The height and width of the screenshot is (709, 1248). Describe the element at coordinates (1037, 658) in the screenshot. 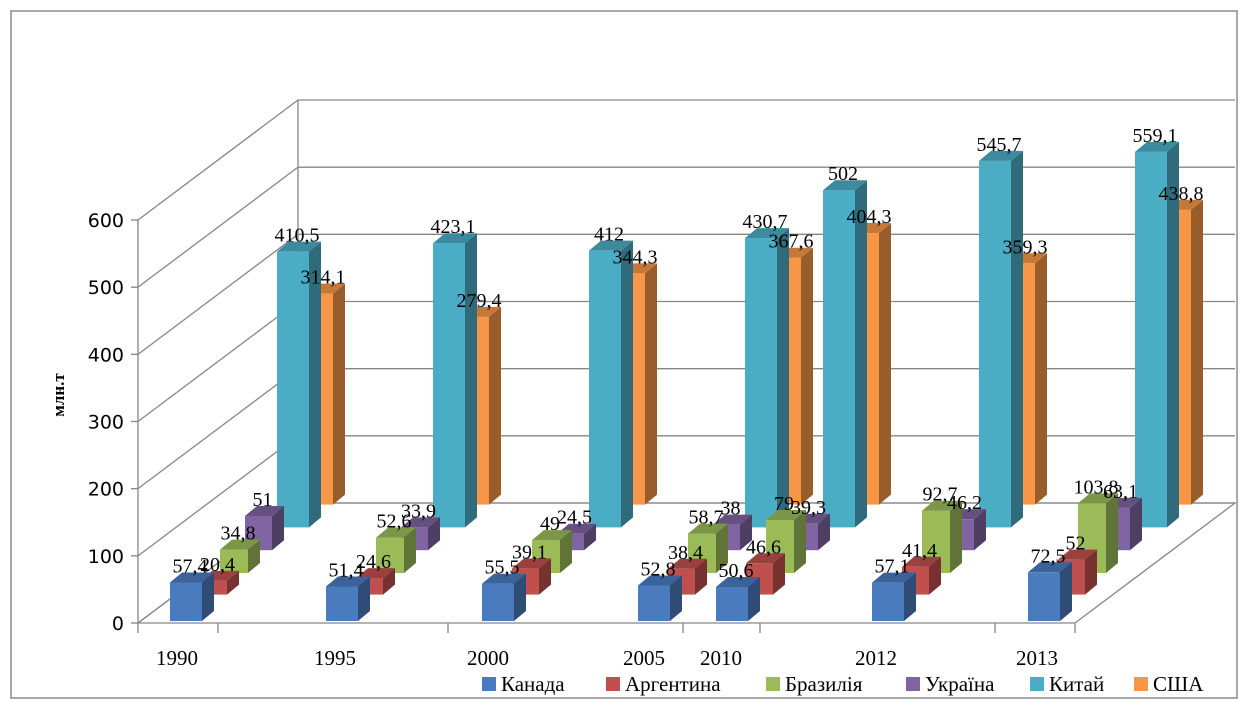

I see `x-tick-label: 2013` at that location.